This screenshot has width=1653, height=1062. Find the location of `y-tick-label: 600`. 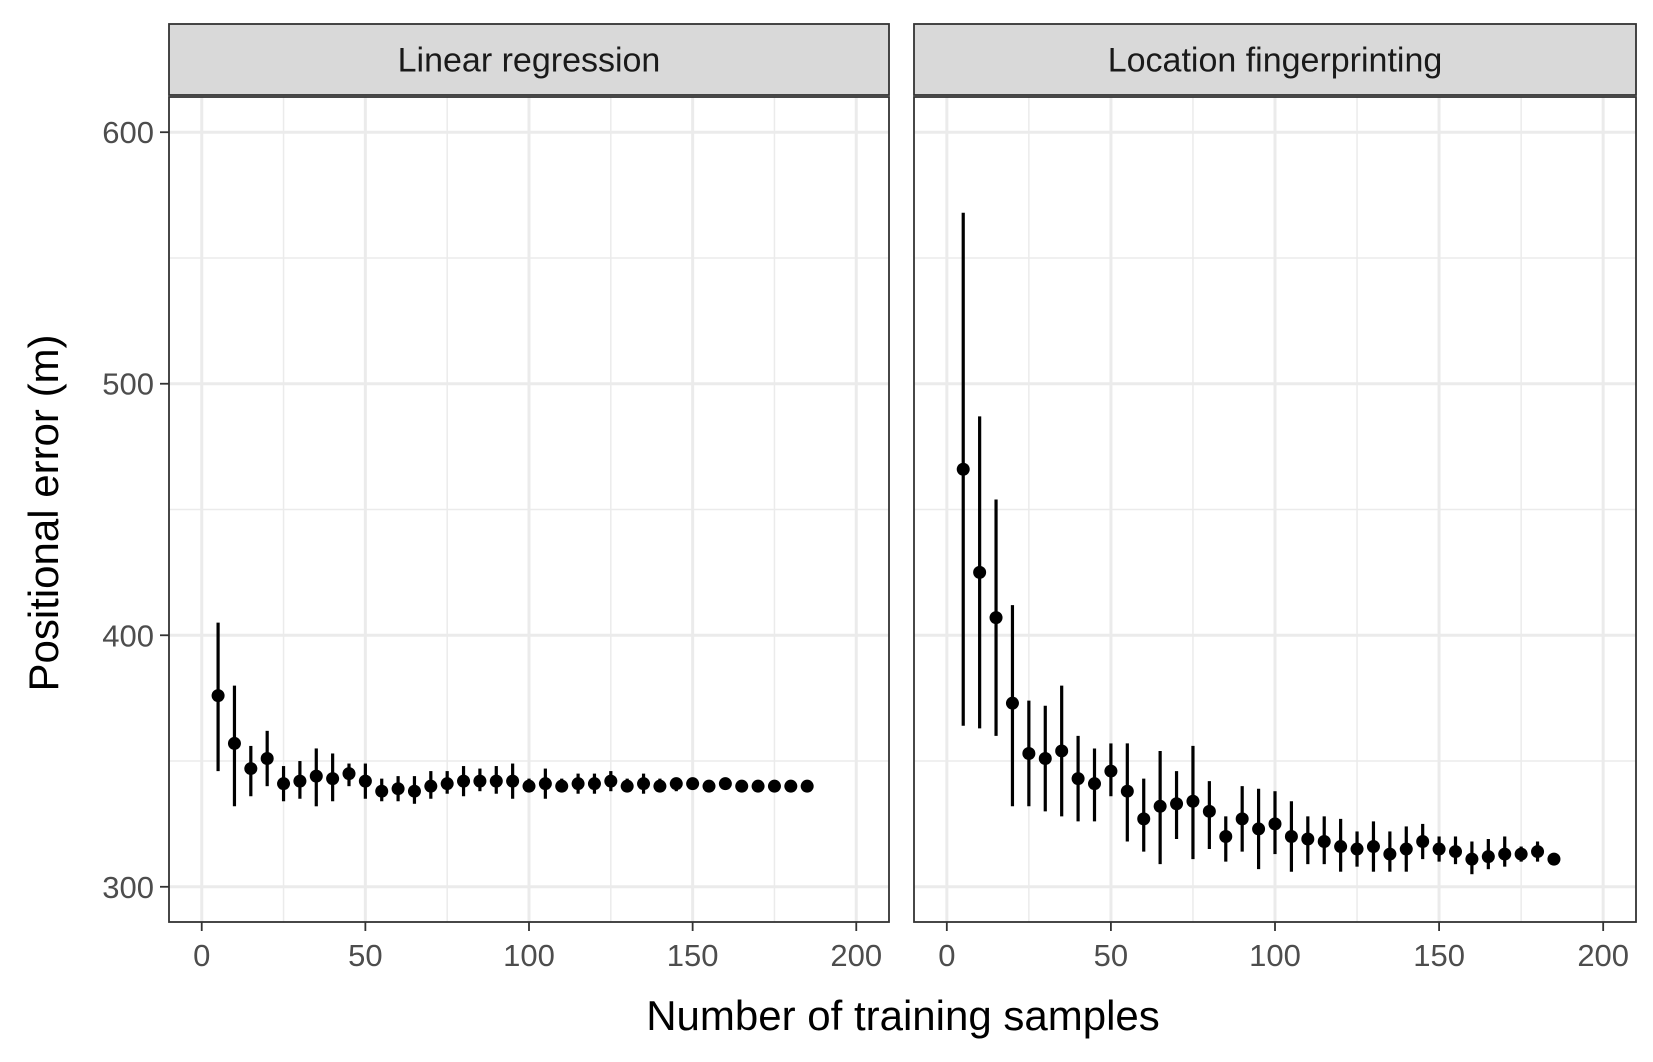

y-tick-label: 600 is located at coordinates (128, 132).